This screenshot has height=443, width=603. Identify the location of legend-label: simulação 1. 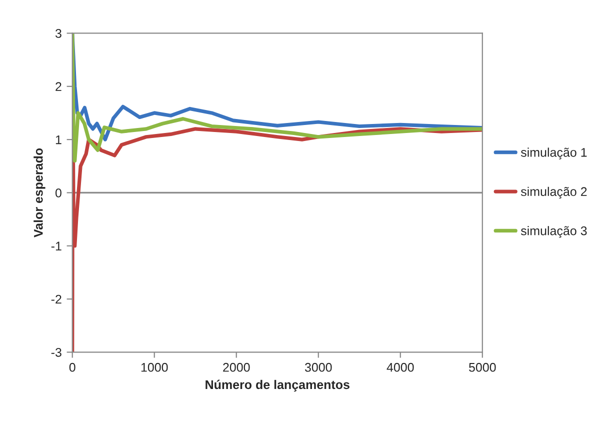
(553, 154).